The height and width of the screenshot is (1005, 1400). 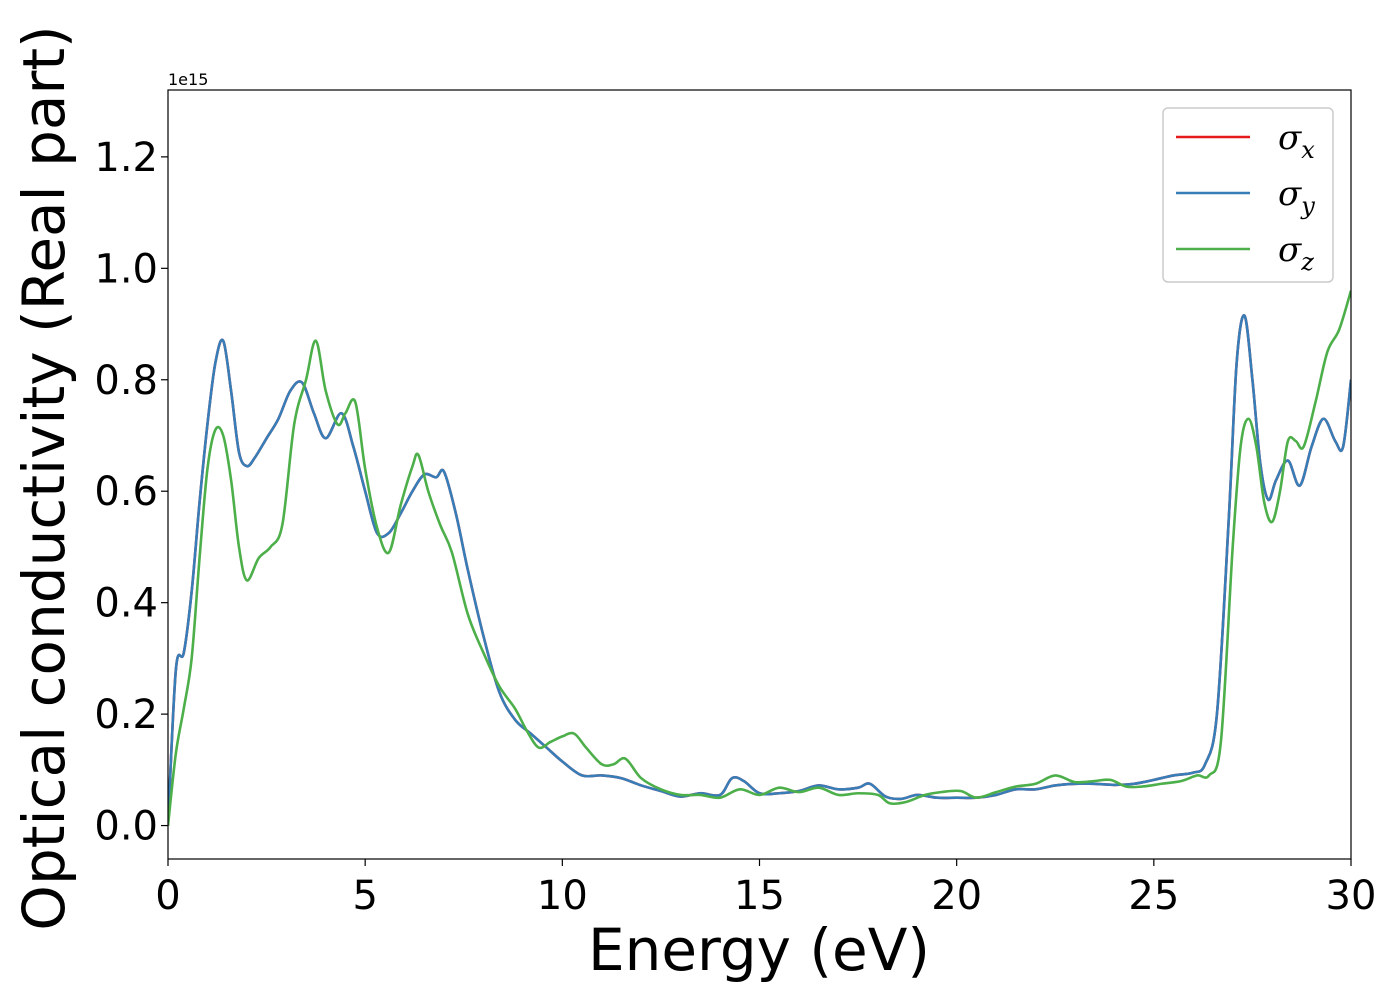 What do you see at coordinates (1296, 253) in the screenshot?
I see `legend-label: σz` at bounding box center [1296, 253].